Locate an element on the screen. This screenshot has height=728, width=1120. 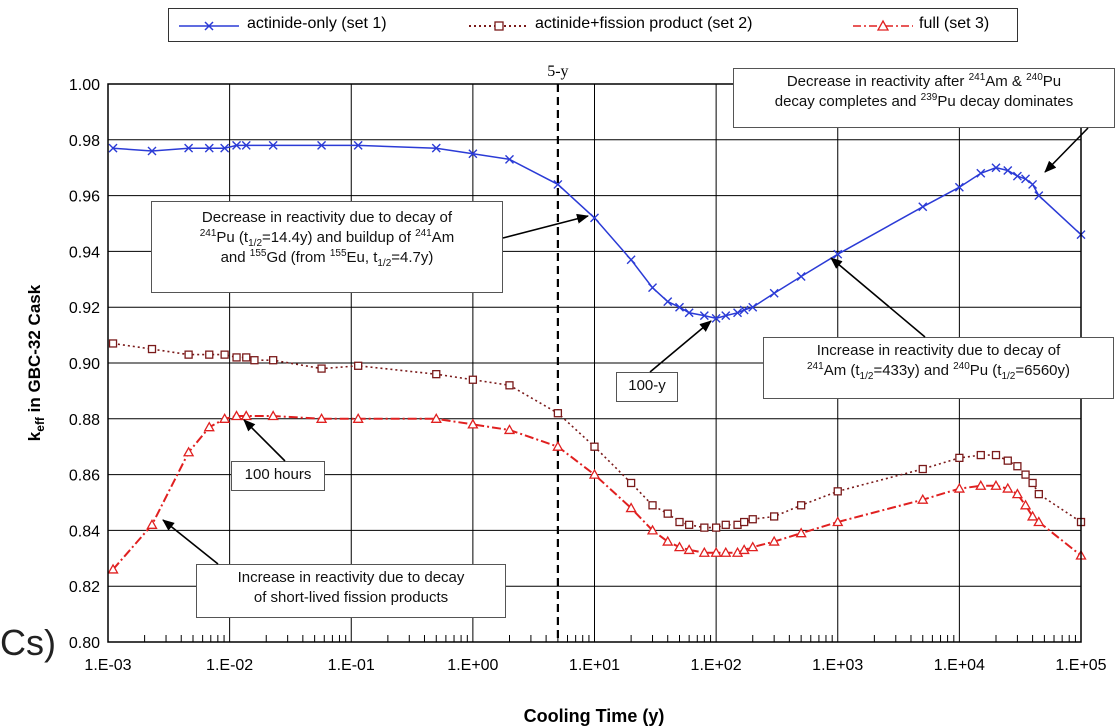
y-tick-label: 0.96 is located at coordinates (84, 197).